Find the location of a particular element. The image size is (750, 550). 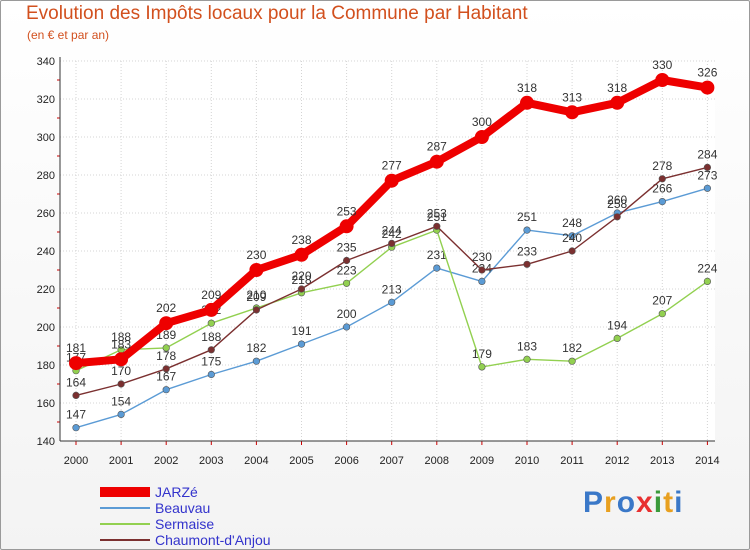

data-label-sermaise: 242 is located at coordinates (392, 234).